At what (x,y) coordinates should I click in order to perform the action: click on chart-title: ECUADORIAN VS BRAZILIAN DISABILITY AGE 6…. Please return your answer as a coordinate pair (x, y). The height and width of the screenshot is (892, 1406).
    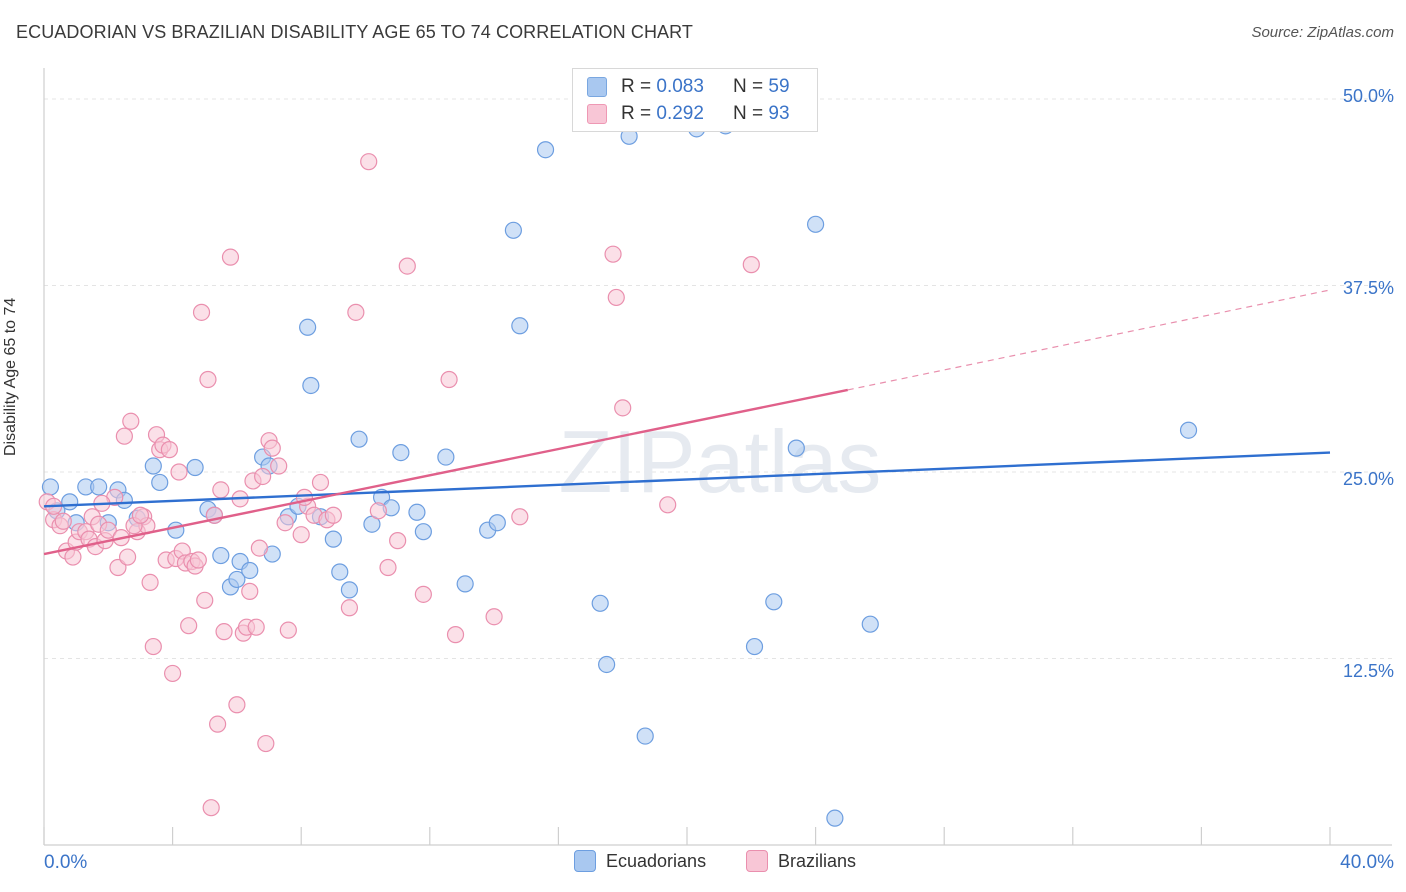
    Looking at the image, I should click on (355, 32).